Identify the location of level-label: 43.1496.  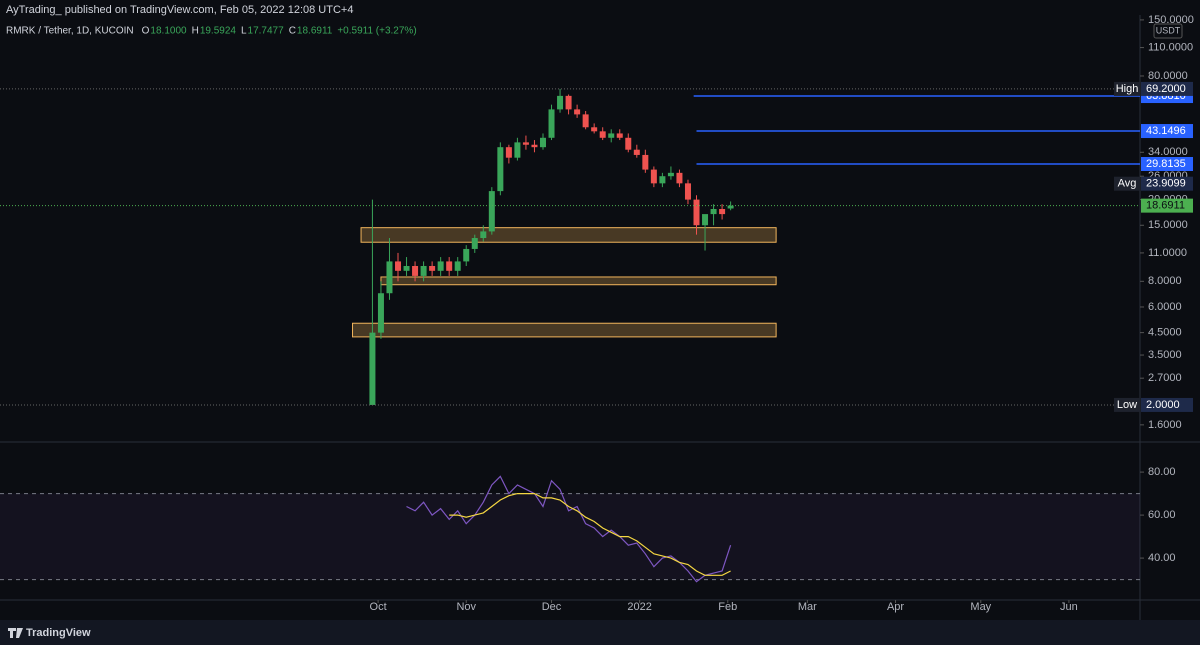
(1166, 131).